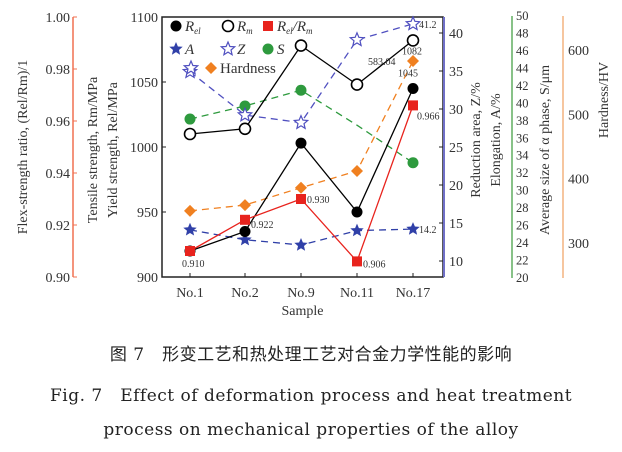 This screenshot has height=452, width=622. What do you see at coordinates (578, 115) in the screenshot?
I see `hardness-tick-label: 500` at bounding box center [578, 115].